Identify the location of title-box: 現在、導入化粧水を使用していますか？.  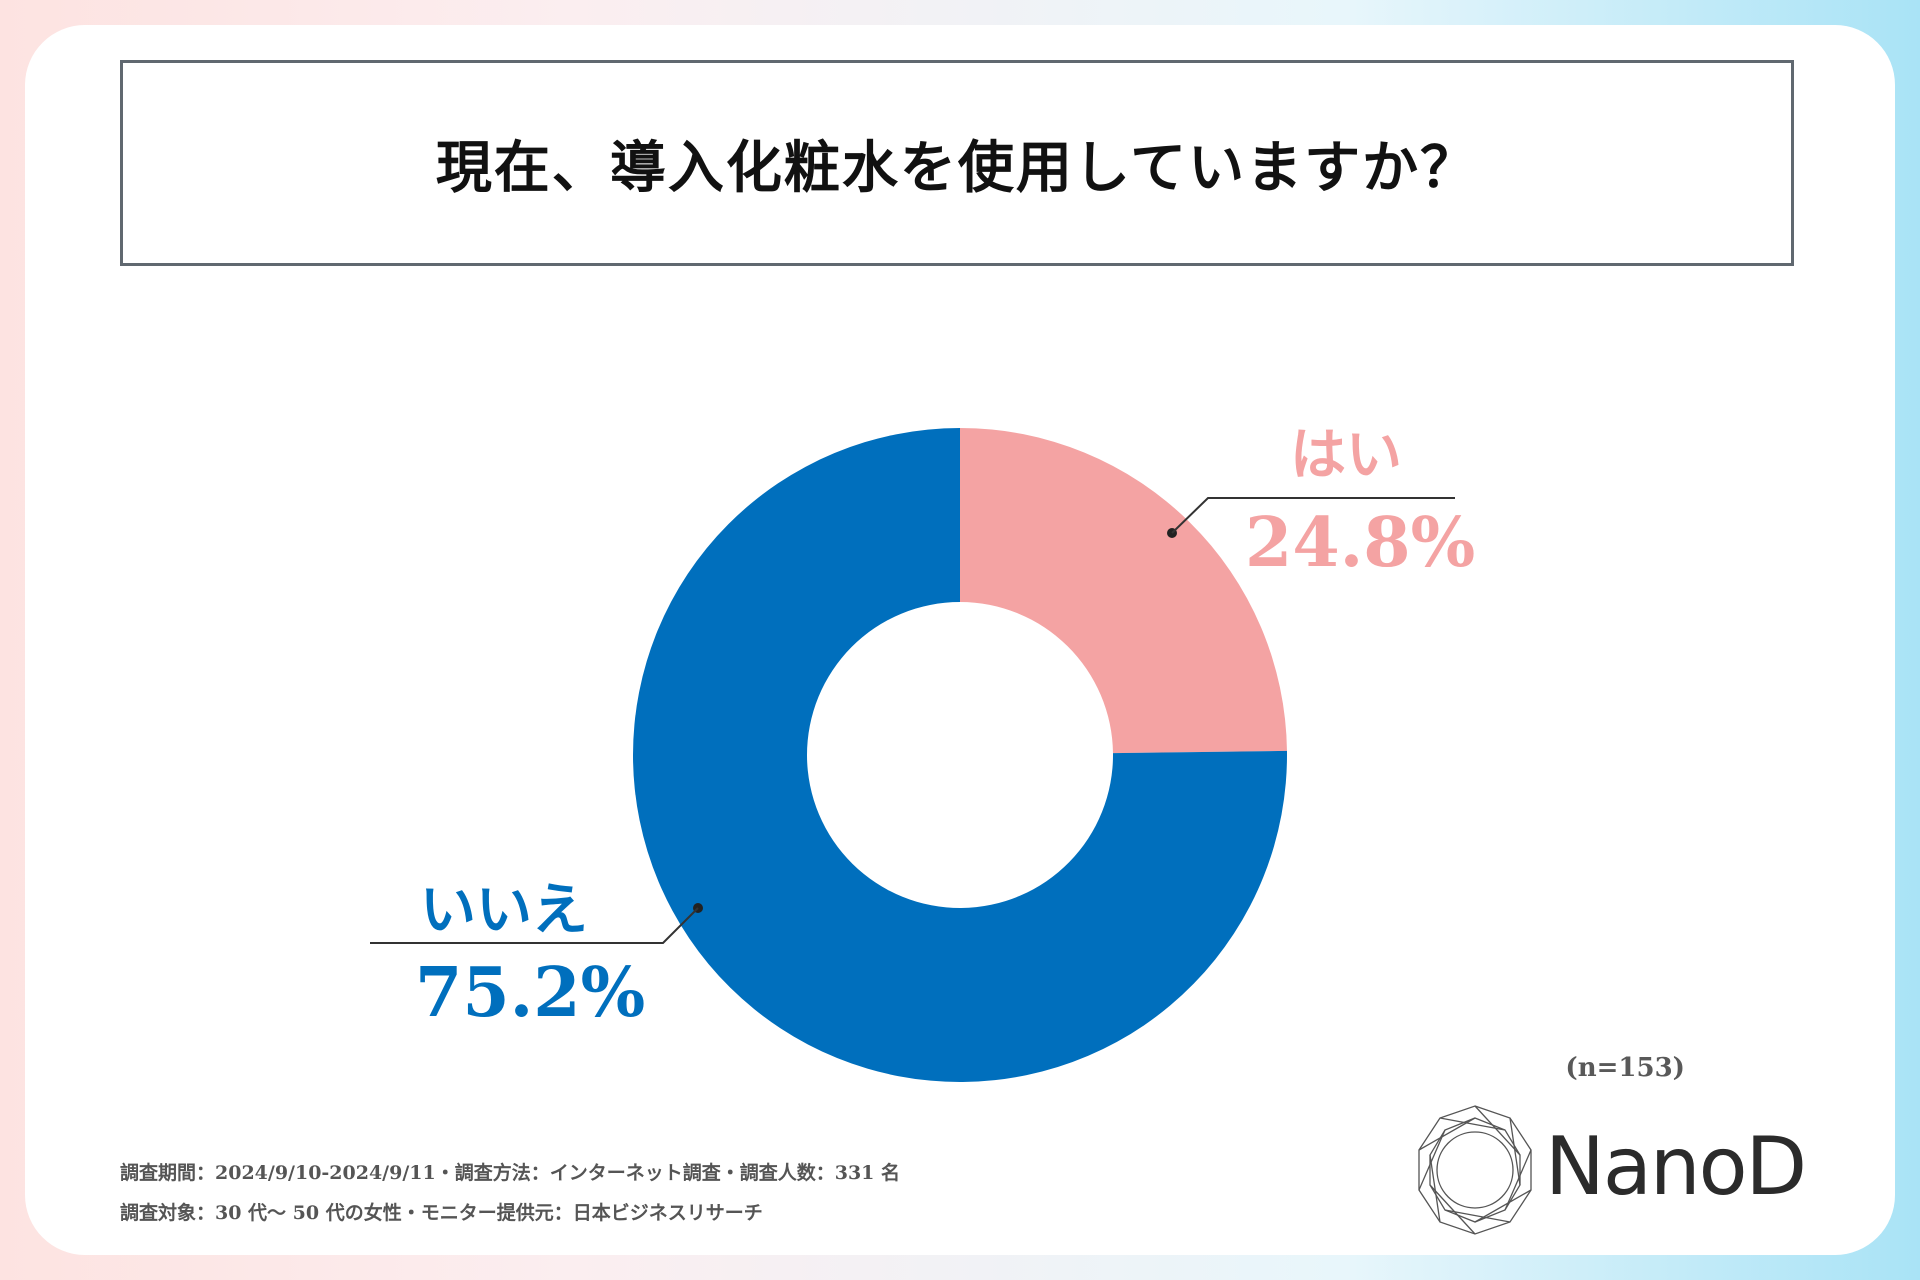
(957, 163).